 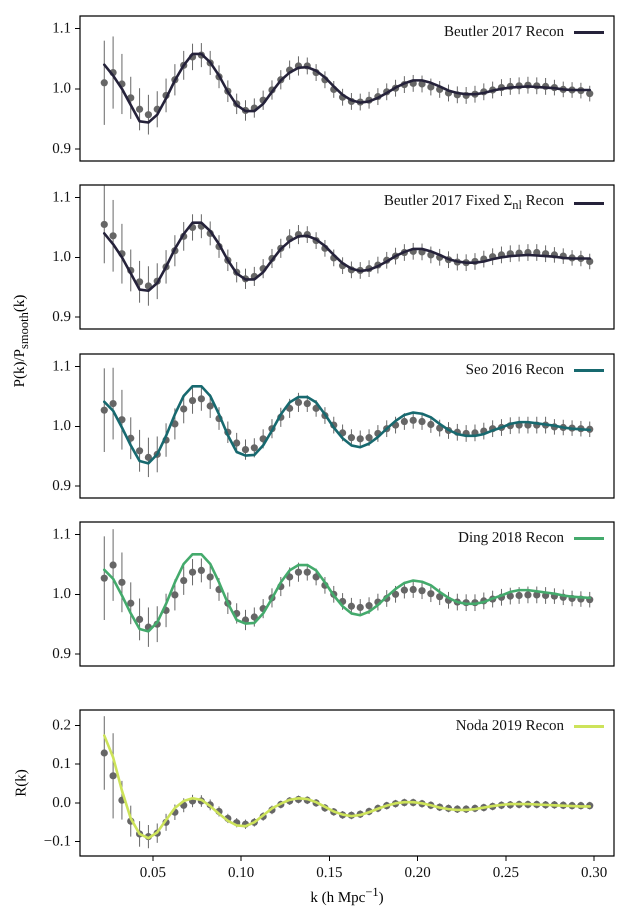 I want to click on y-tick-label: 0.1, so click(x=61, y=764).